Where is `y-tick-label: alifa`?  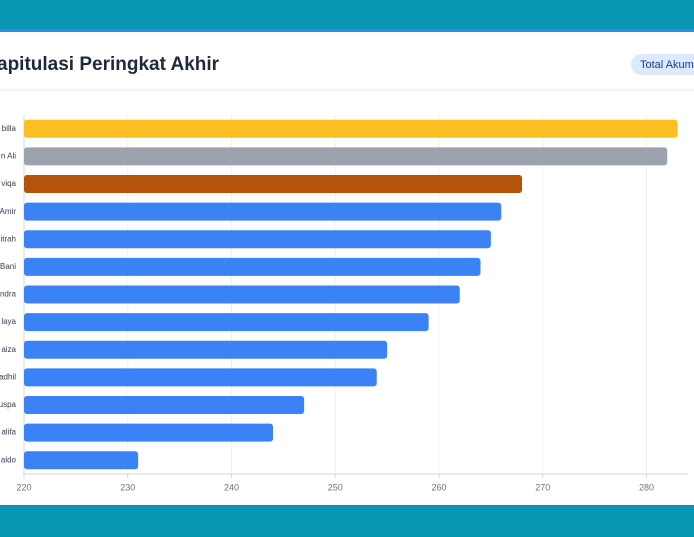
y-tick-label: alifa is located at coordinates (8, 432).